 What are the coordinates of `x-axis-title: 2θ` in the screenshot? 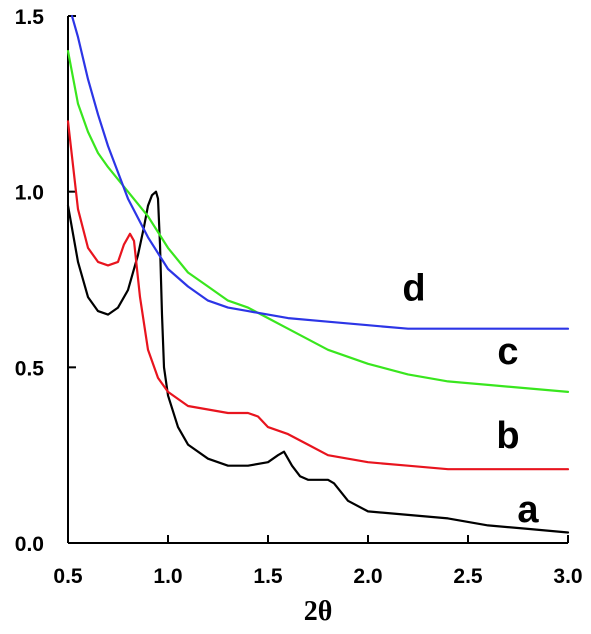 It's located at (318, 611).